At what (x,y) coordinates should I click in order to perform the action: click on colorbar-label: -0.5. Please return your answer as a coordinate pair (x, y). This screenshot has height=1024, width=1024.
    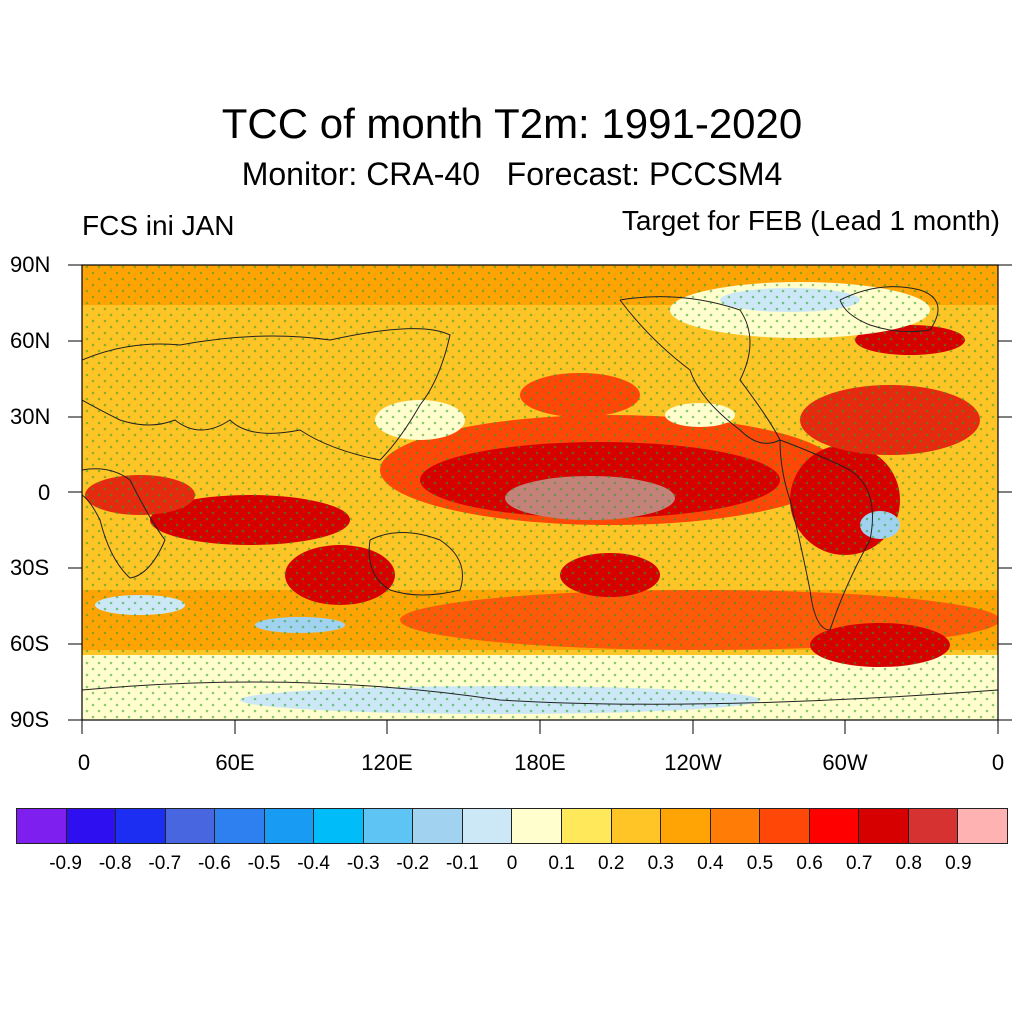
    Looking at the image, I should click on (264, 863).